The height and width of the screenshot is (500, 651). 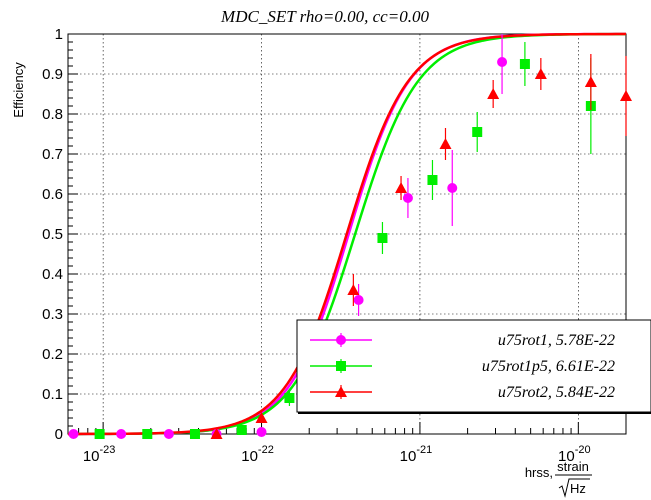 What do you see at coordinates (583, 450) in the screenshot?
I see `x-tick-exponent: -20` at bounding box center [583, 450].